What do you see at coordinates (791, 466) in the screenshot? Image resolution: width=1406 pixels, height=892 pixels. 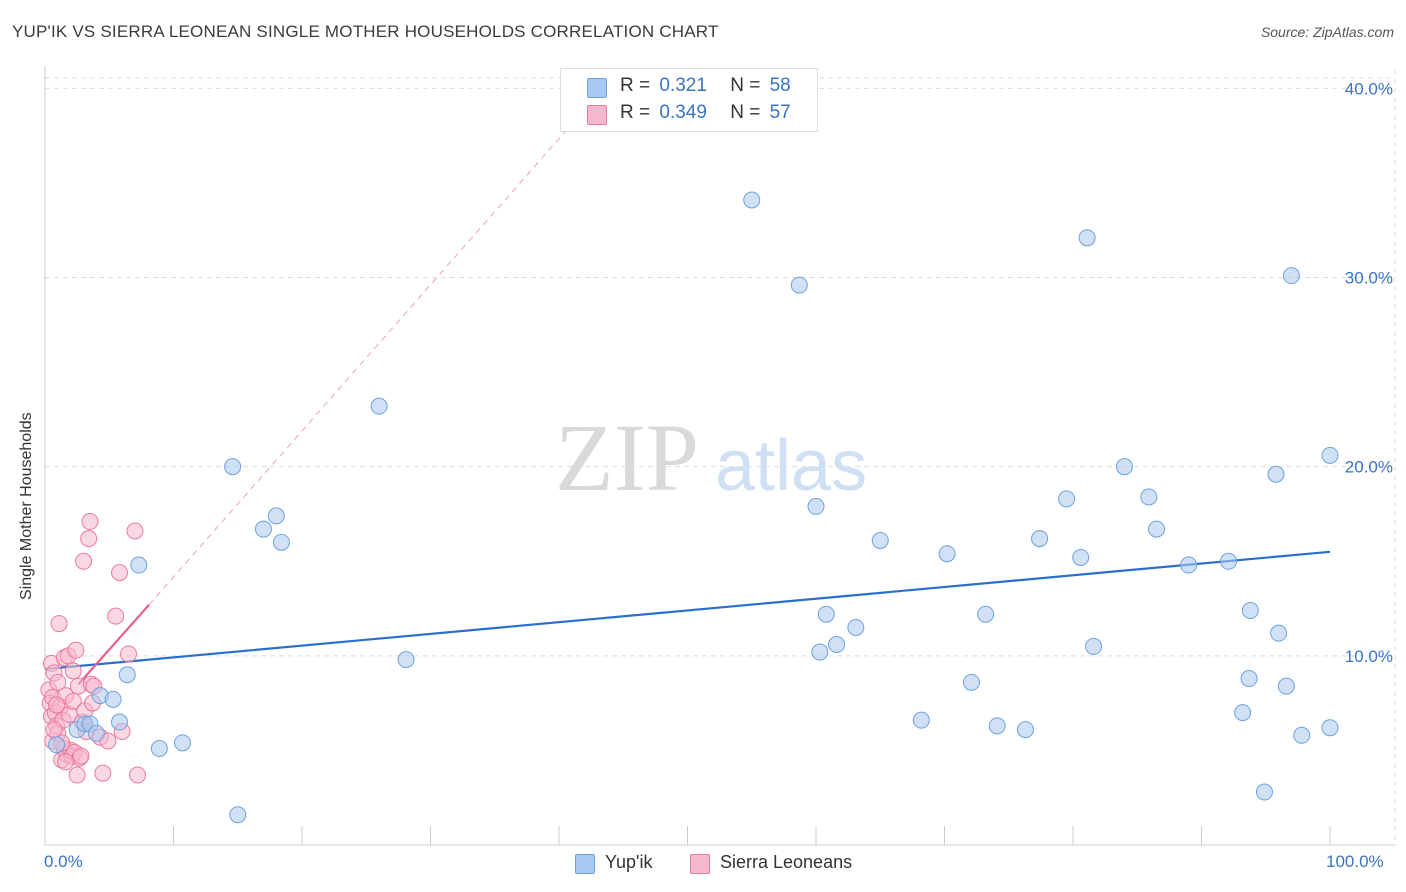 I see `watermark-atlas: atlas` at bounding box center [791, 466].